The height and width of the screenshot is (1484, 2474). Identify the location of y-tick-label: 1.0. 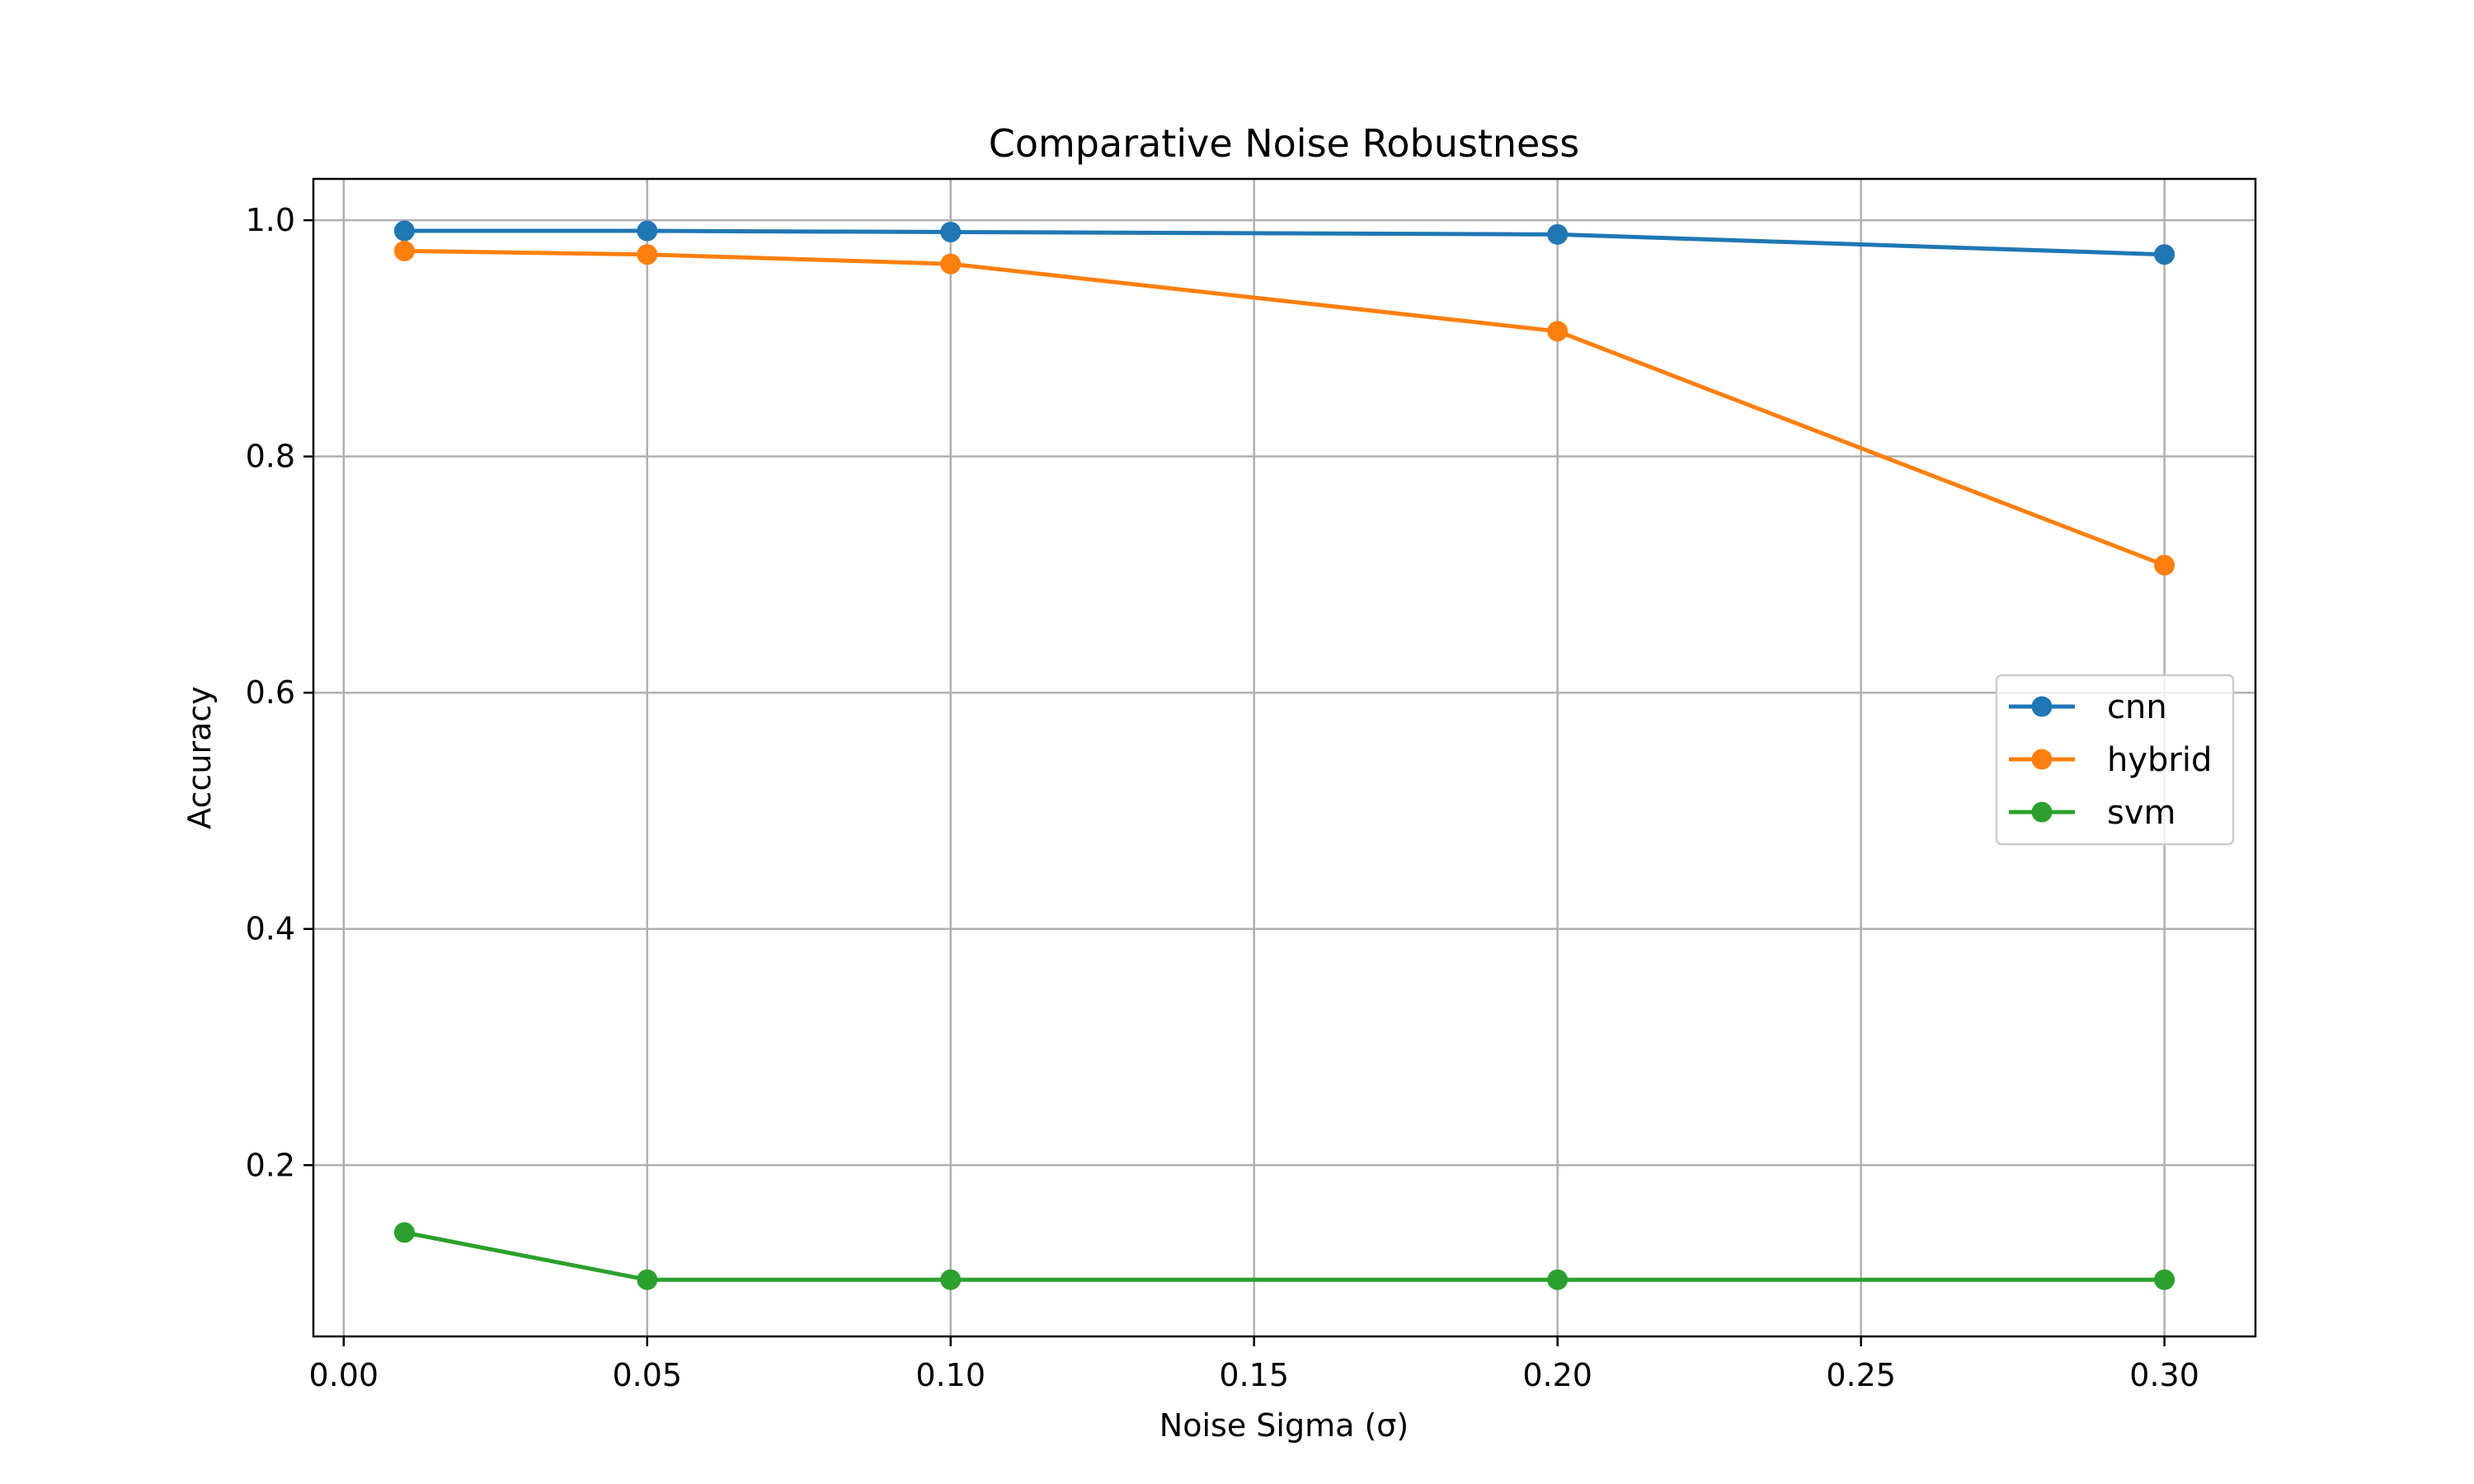
(270, 220).